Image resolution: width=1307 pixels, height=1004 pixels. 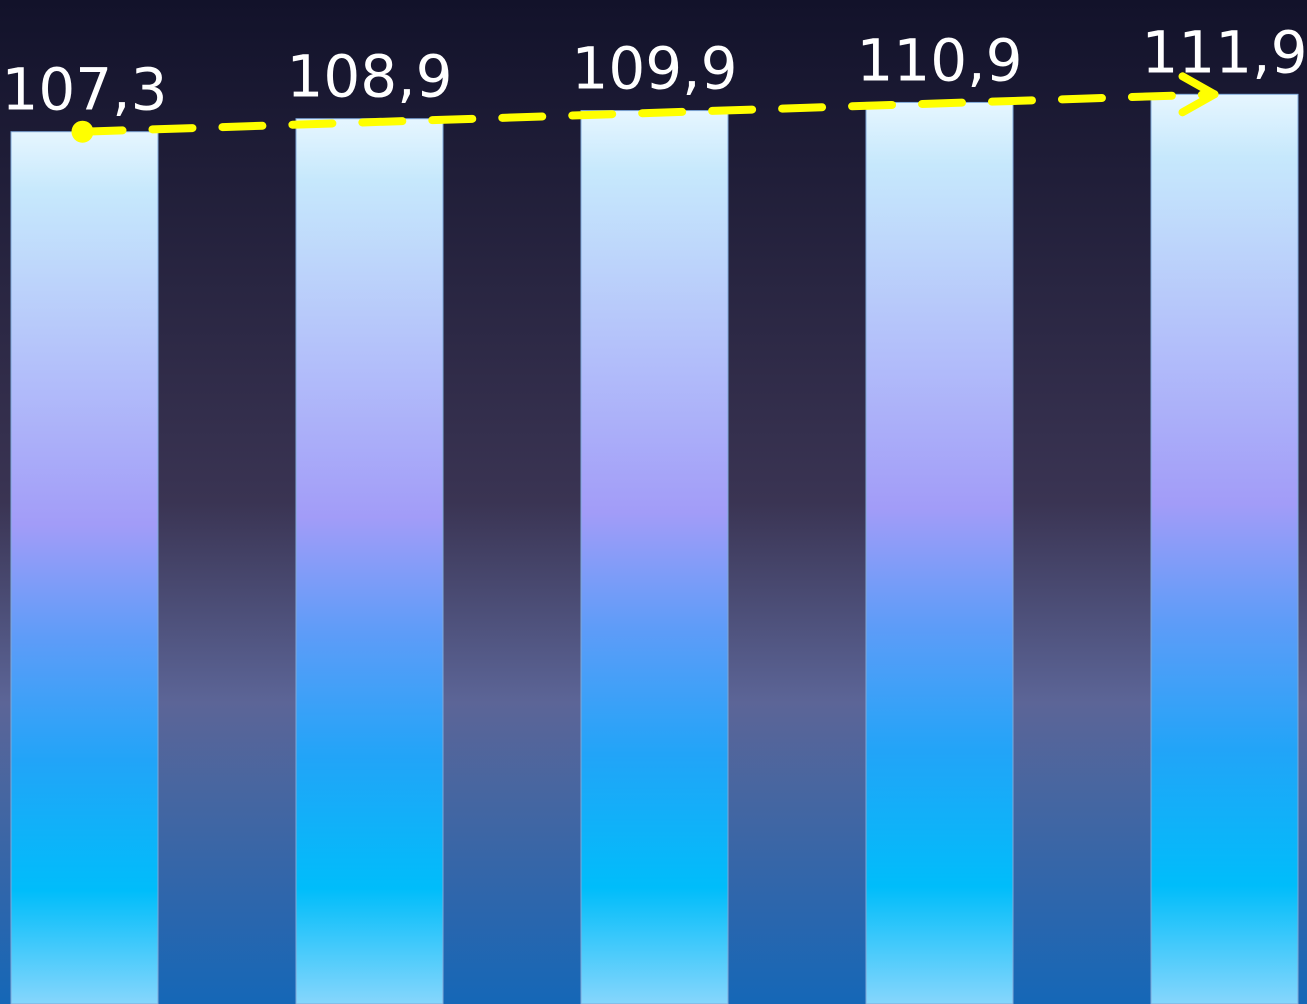 What do you see at coordinates (648, 113) in the screenshot?
I see `trend-arrow` at bounding box center [648, 113].